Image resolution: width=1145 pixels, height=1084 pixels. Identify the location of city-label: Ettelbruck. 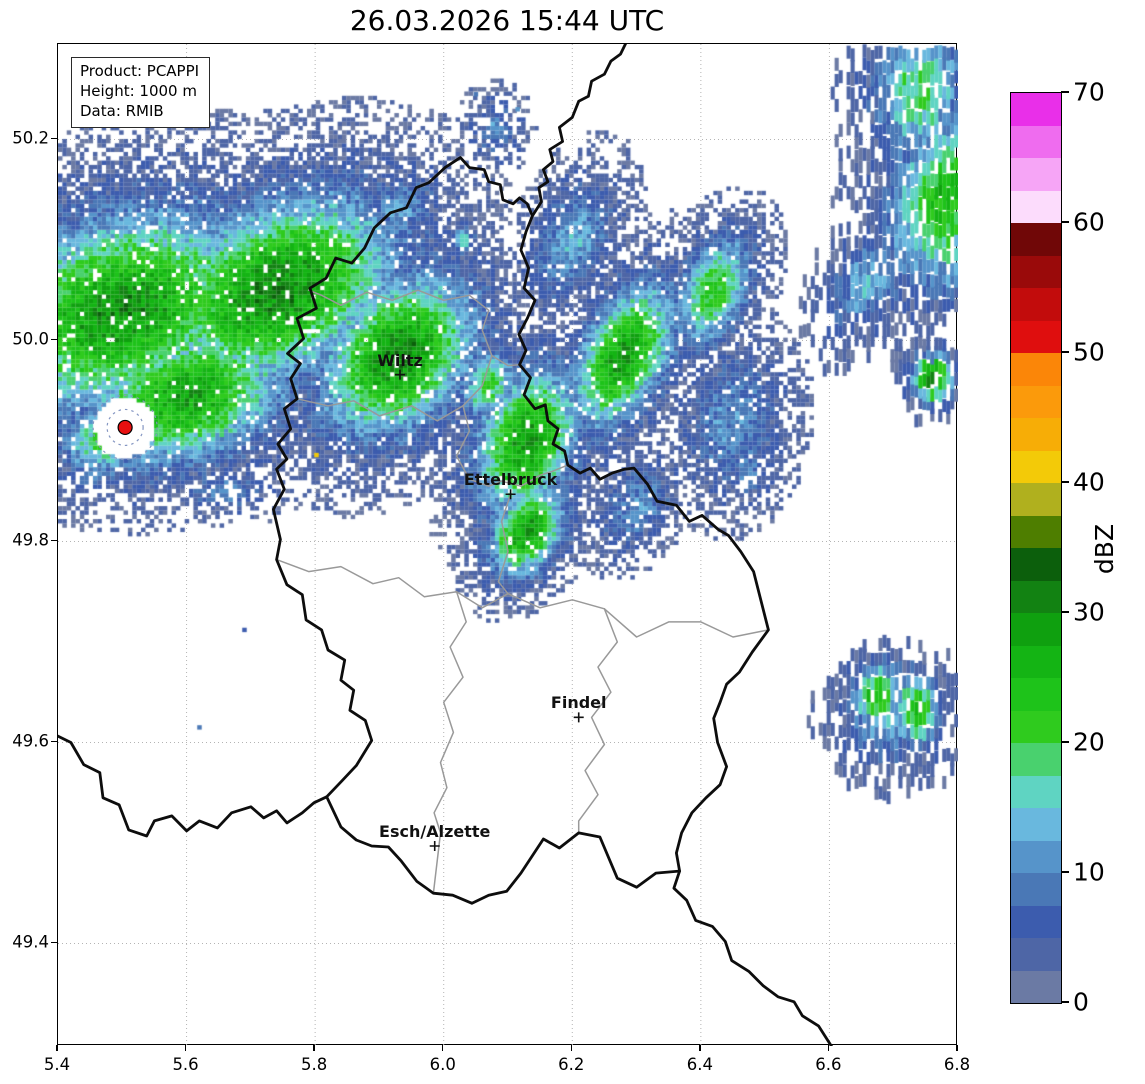
(510, 480).